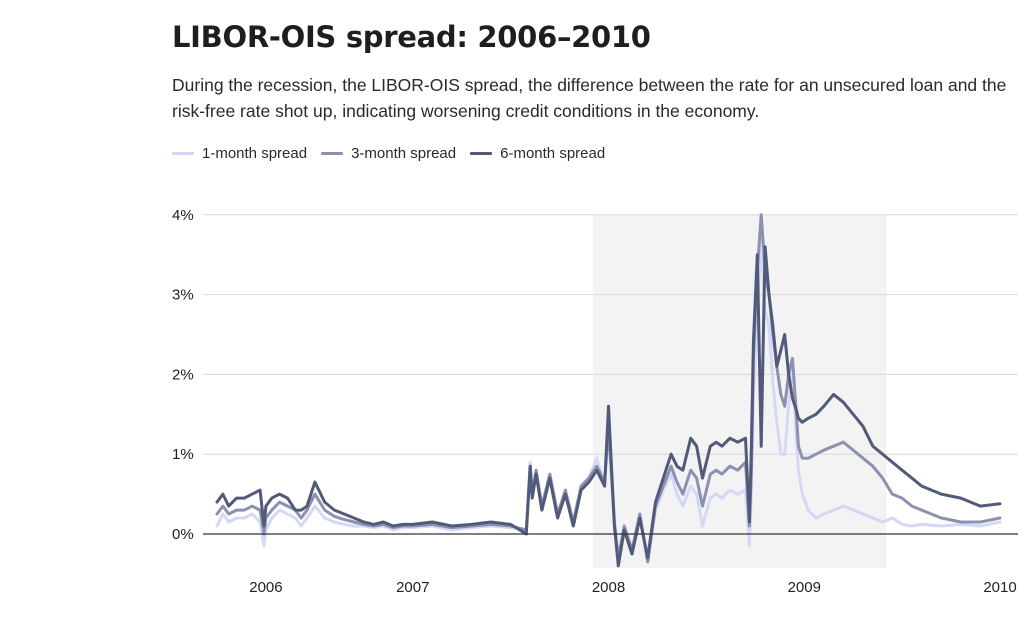 The image size is (1022, 627). Describe the element at coordinates (255, 153) in the screenshot. I see `legend-label-1-month: 1-month spread` at that location.